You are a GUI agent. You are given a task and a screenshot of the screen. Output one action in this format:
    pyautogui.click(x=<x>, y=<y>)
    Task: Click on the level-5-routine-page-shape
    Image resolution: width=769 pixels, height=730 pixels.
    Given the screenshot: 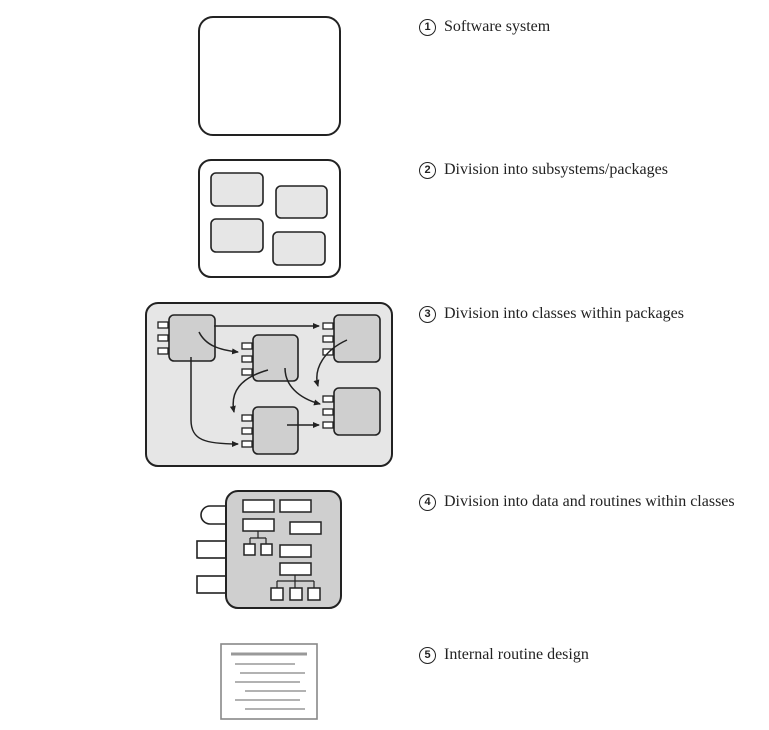 What is the action you would take?
    pyautogui.click(x=269, y=681)
    